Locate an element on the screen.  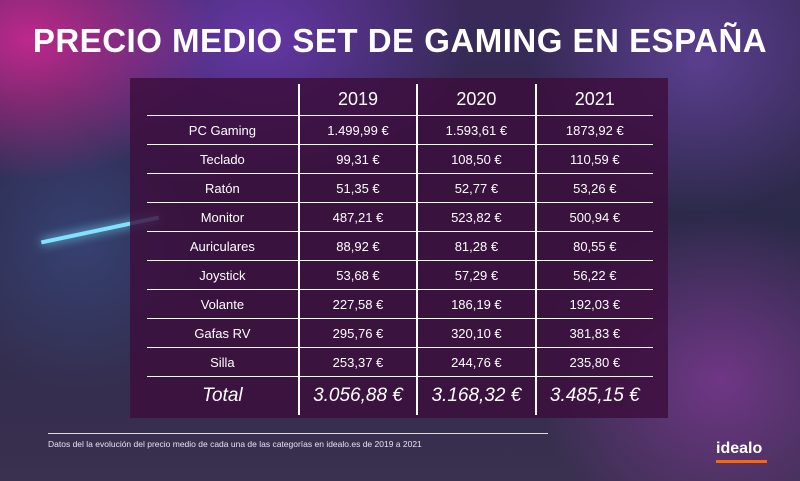
cell-2020: 81,28 € is located at coordinates (476, 246).